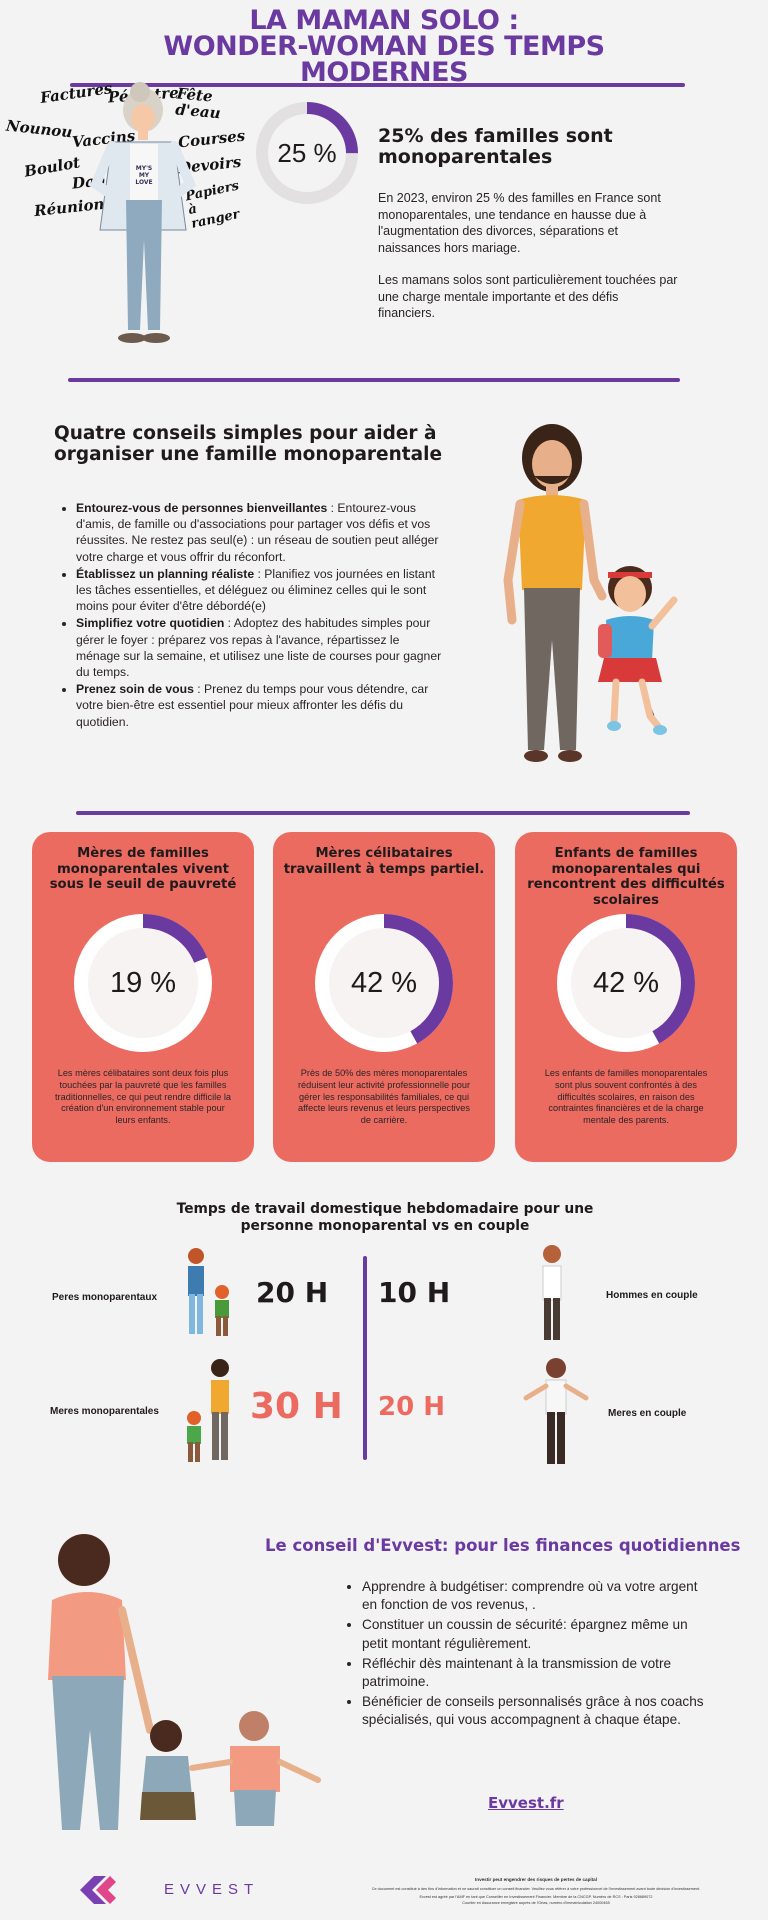 This screenshot has height=1920, width=768. I want to click on evvest-logo: EVVEST, so click(181, 1890).